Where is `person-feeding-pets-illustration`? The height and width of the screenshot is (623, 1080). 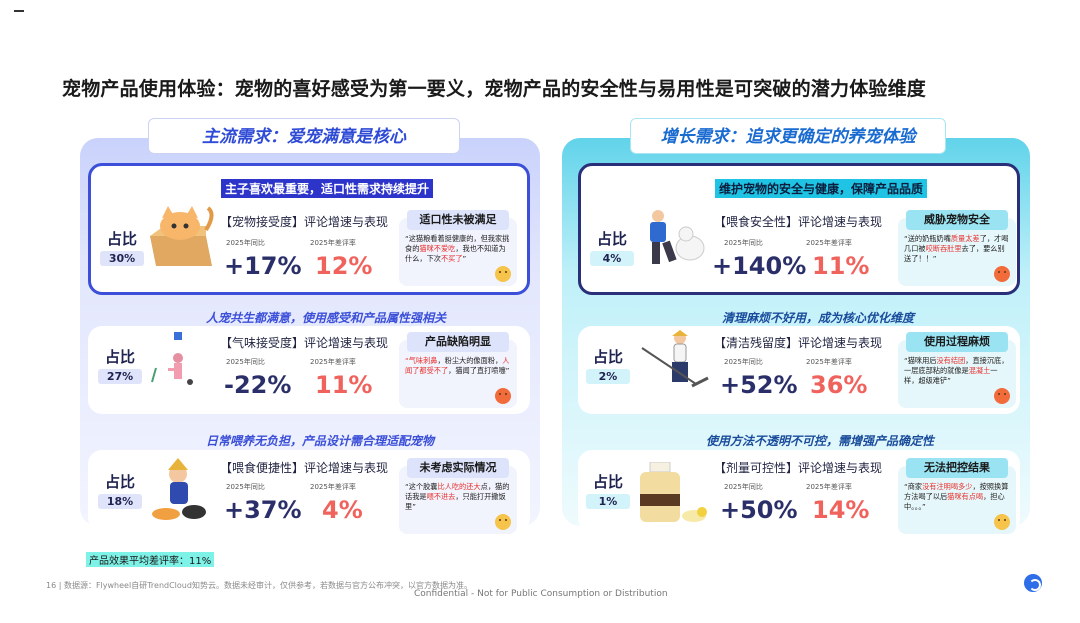
person-feeding-pets-illustration is located at coordinates (179, 489).